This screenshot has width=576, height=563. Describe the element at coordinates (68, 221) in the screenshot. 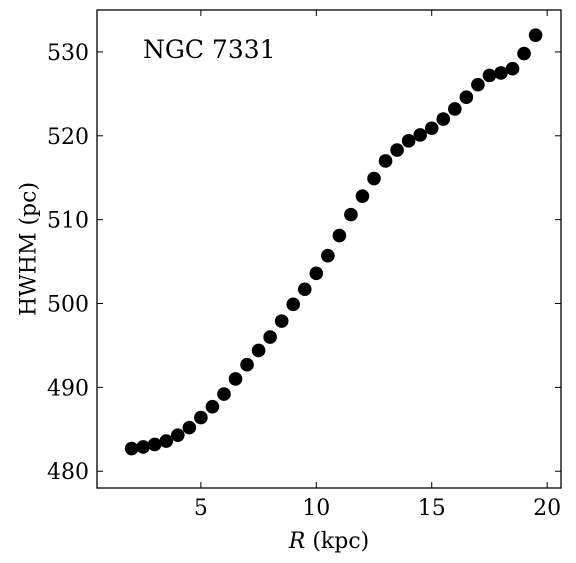

I see `y-tick-label: 510` at that location.